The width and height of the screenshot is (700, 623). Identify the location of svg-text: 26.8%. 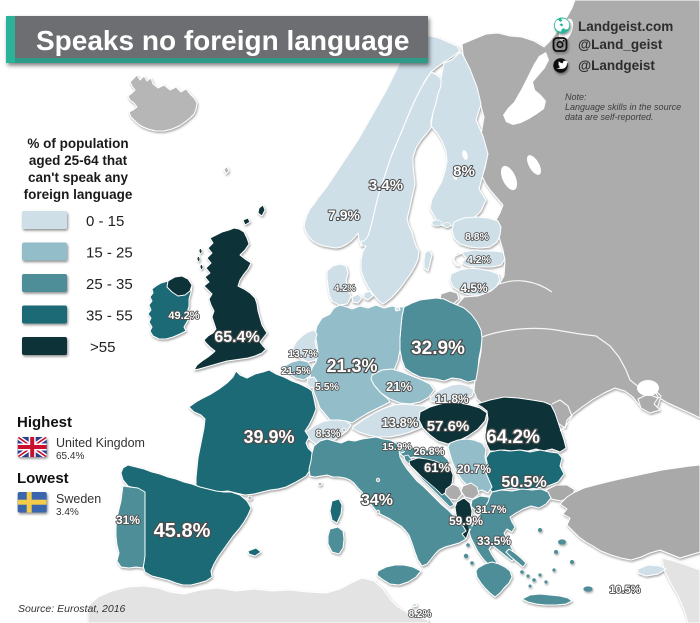
(428, 452).